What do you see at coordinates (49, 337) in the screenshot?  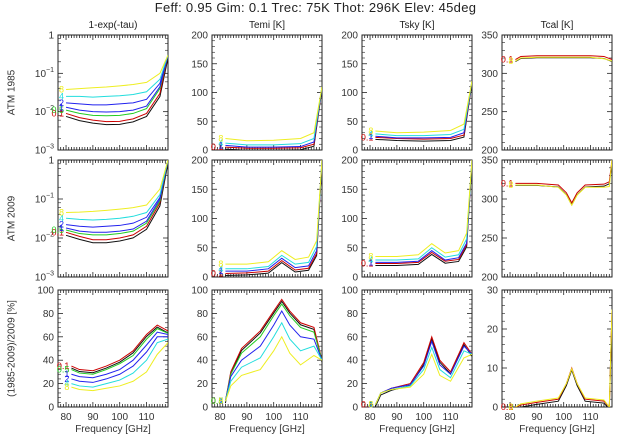 I see `y-tick-label: 60` at bounding box center [49, 337].